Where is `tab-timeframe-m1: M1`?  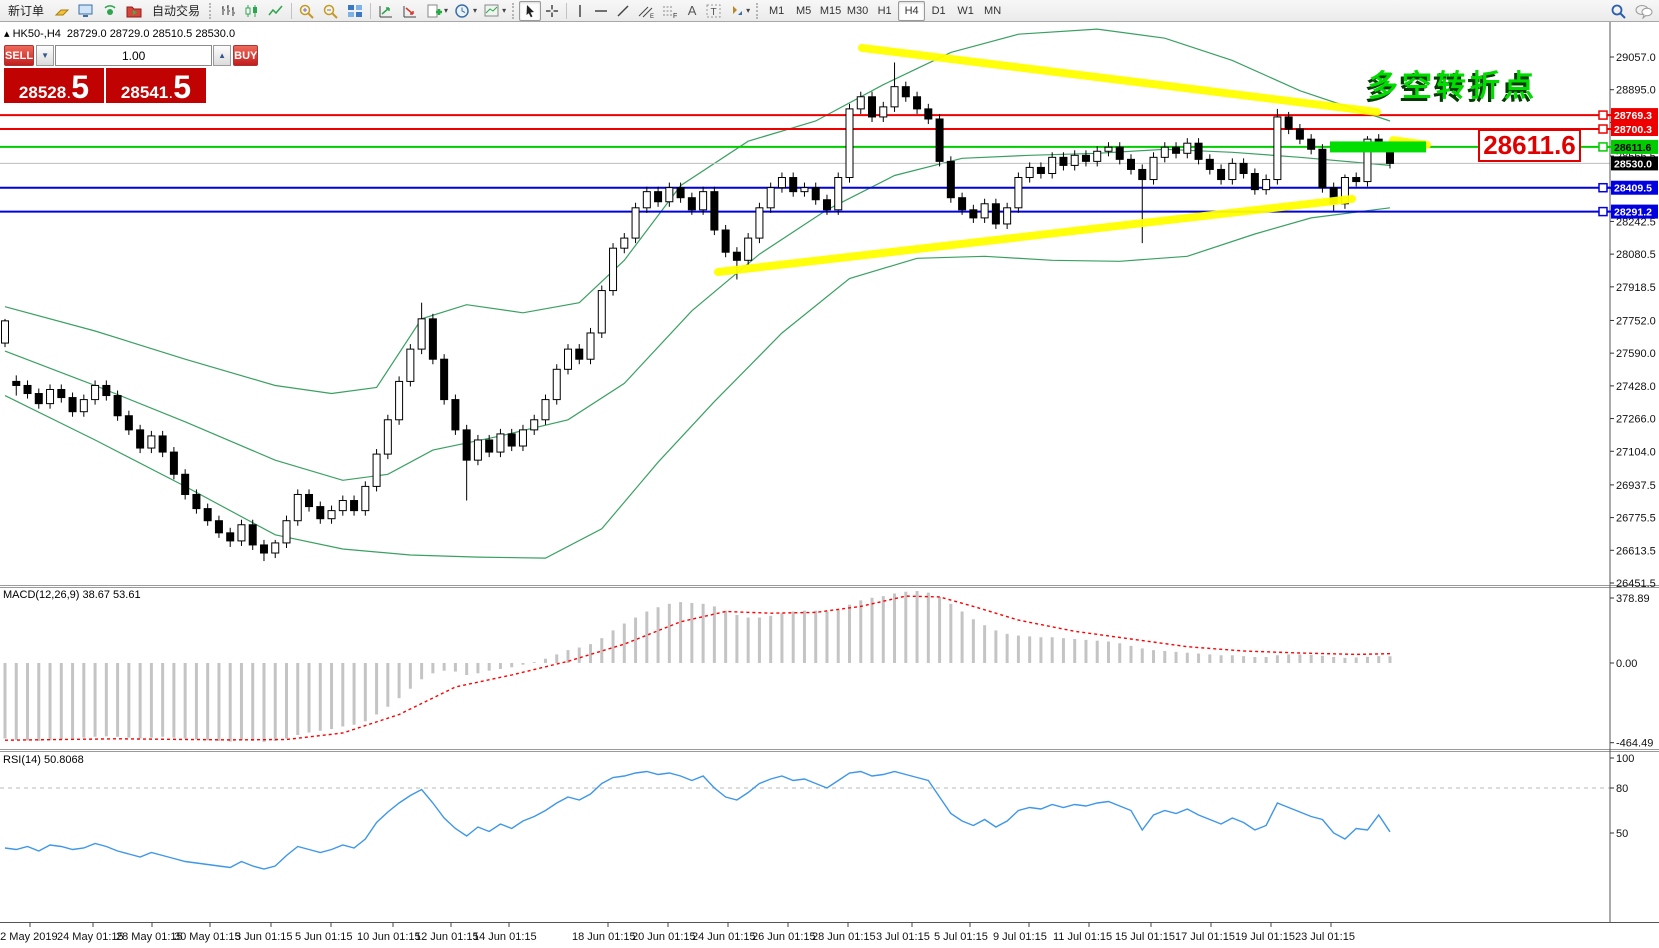
tab-timeframe-m1: M1 is located at coordinates (776, 10).